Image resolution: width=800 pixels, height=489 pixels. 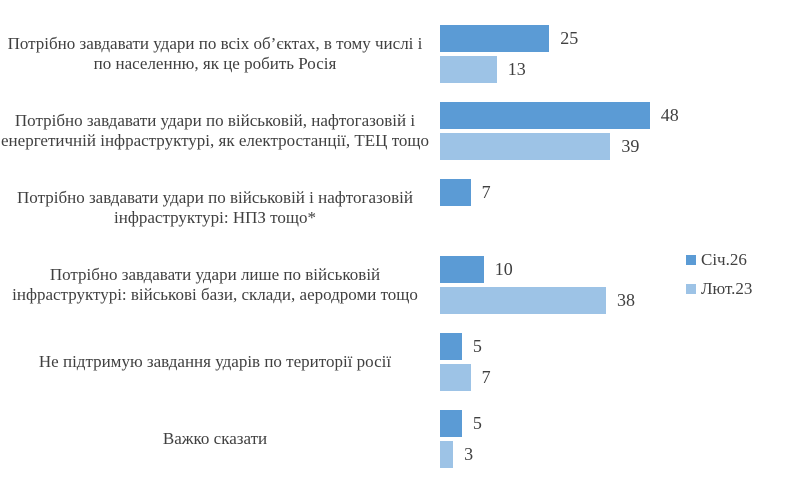 I want to click on legend-item: Лют.23, so click(x=719, y=289).